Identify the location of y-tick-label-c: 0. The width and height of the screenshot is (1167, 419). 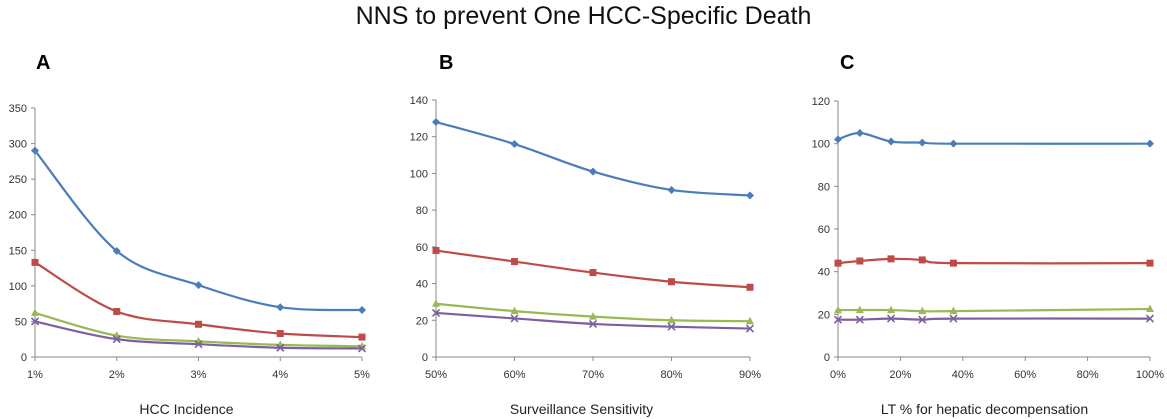
(827, 358).